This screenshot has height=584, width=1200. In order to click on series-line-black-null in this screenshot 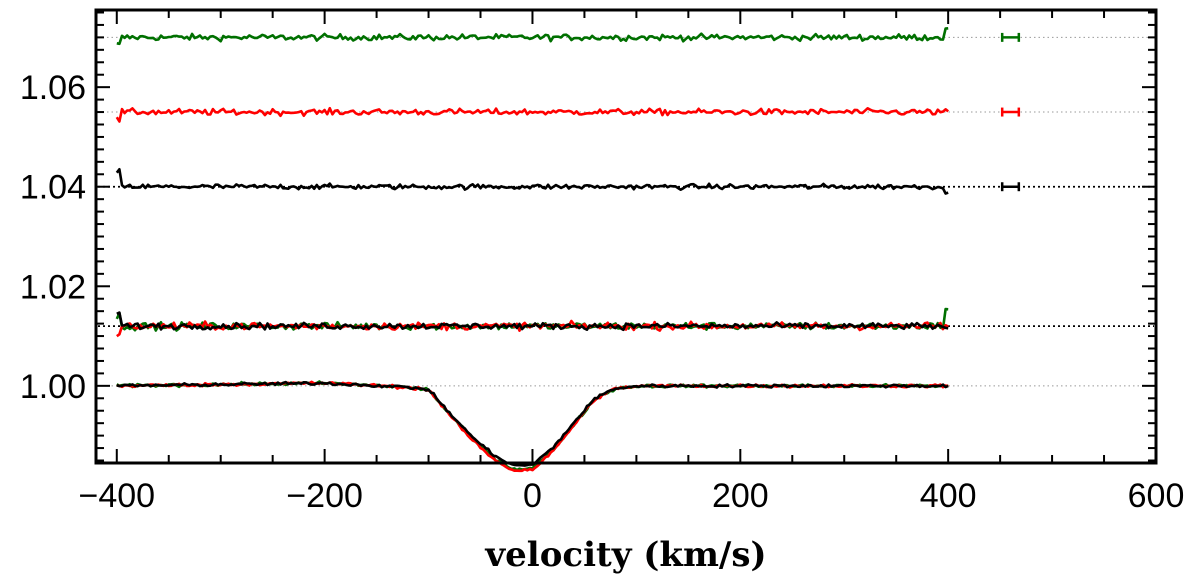, I will do `click(532, 321)`.